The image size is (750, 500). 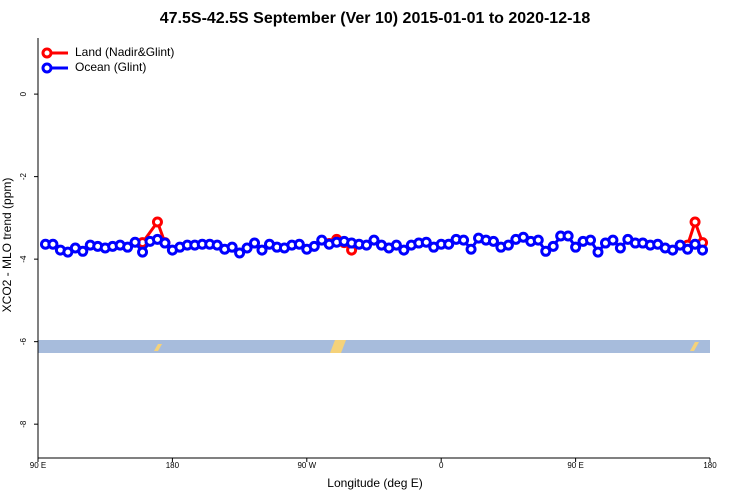 What do you see at coordinates (124, 52) in the screenshot?
I see `legend-label: Land (Nadir&Glint)` at bounding box center [124, 52].